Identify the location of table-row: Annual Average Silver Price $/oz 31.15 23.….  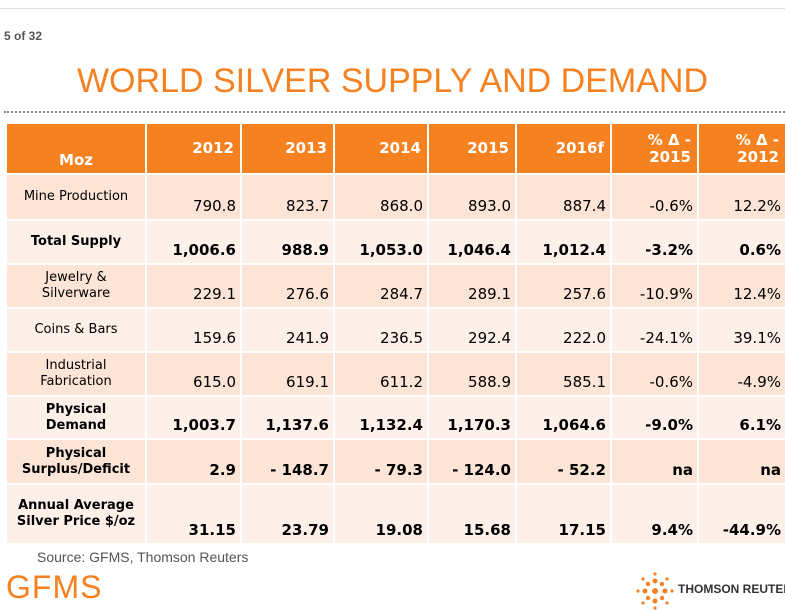
(395, 514).